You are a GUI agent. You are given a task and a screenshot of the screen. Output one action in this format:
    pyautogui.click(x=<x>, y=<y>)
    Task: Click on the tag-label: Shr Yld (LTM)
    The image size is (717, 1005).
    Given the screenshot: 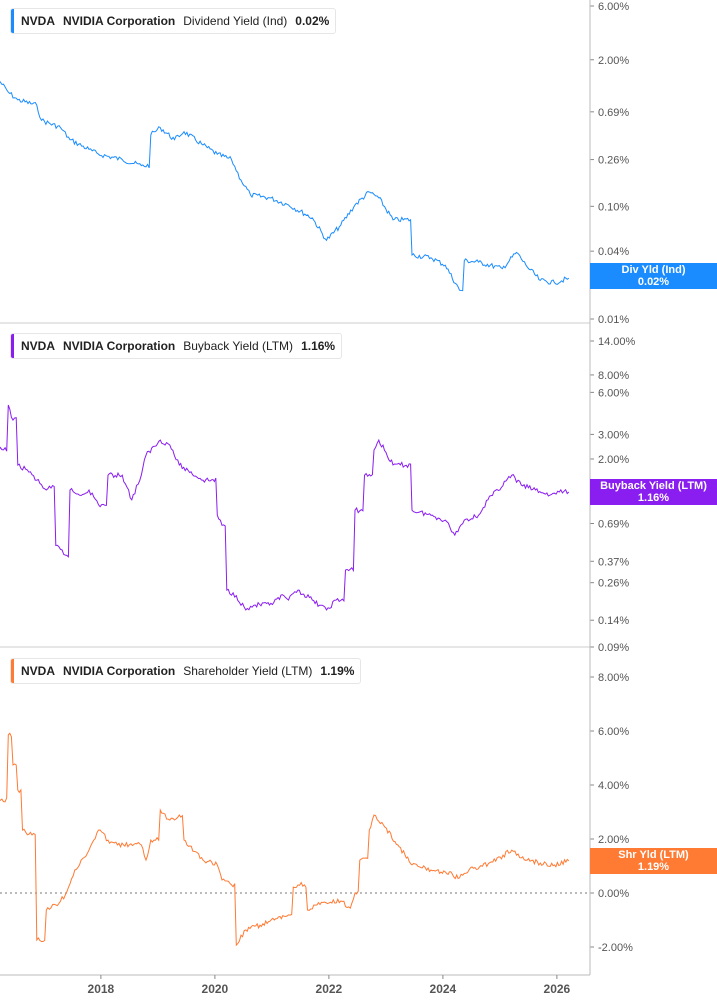 What is the action you would take?
    pyautogui.click(x=653, y=855)
    